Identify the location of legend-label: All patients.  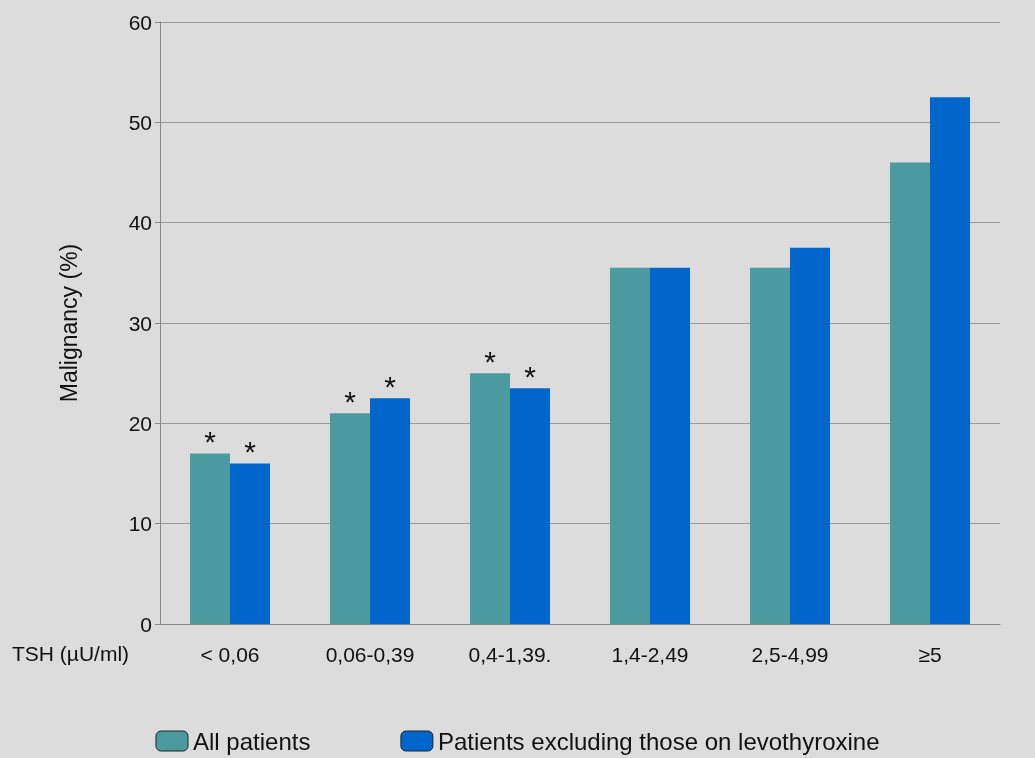
(252, 741).